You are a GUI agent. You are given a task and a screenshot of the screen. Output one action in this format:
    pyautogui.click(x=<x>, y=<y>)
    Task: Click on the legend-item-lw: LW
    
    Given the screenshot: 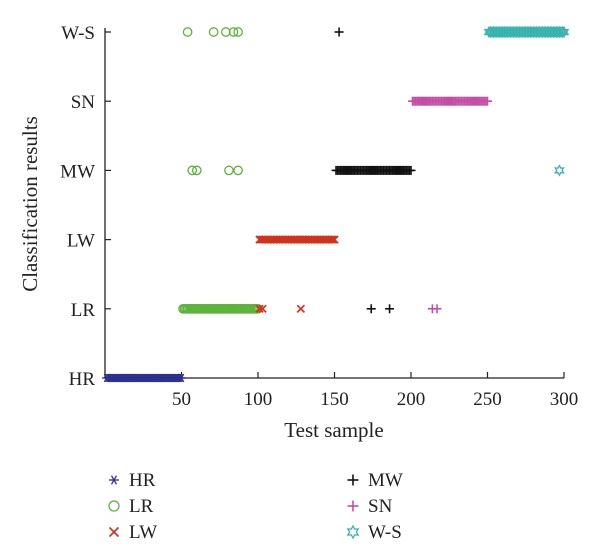 What is the action you would take?
    pyautogui.click(x=132, y=532)
    